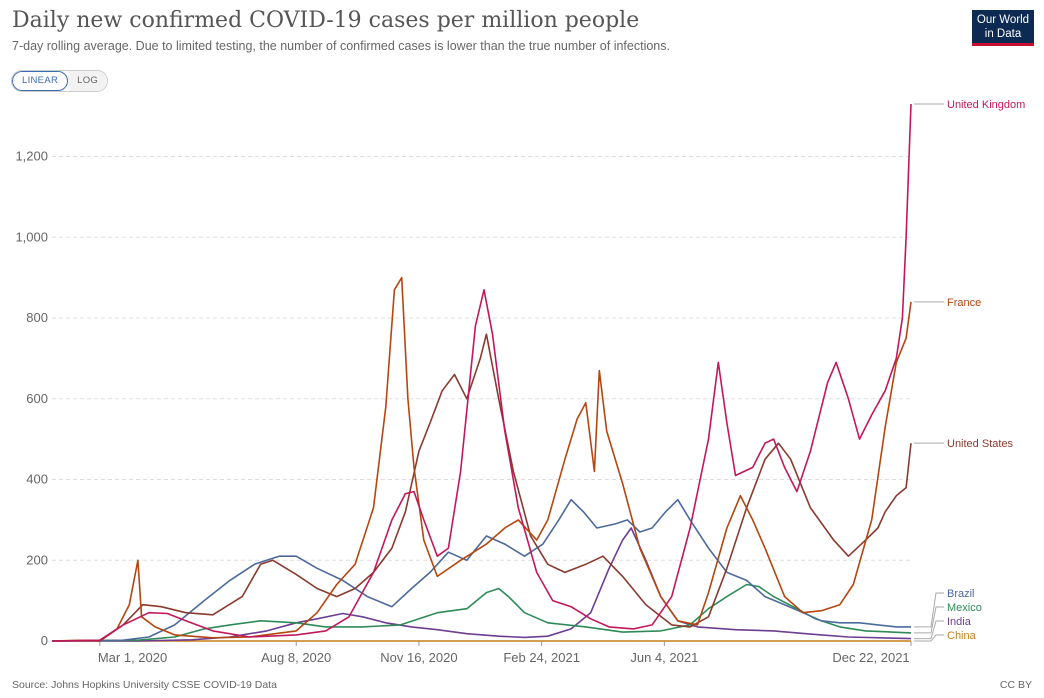 Image resolution: width=1044 pixels, height=698 pixels. I want to click on y-tick-label: 600, so click(37, 398).